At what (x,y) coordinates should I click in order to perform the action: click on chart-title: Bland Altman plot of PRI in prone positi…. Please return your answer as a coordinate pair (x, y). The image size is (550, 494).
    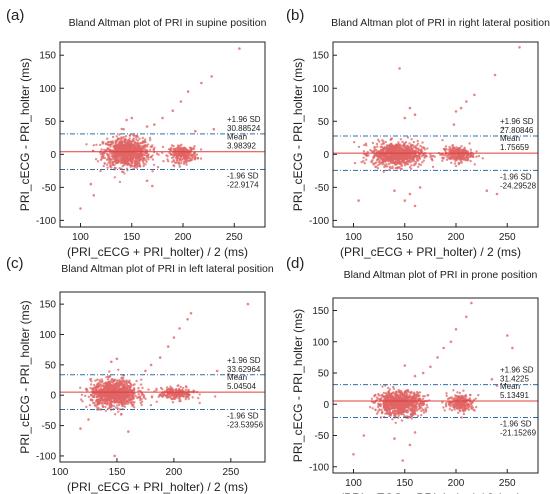
    Looking at the image, I should click on (441, 275).